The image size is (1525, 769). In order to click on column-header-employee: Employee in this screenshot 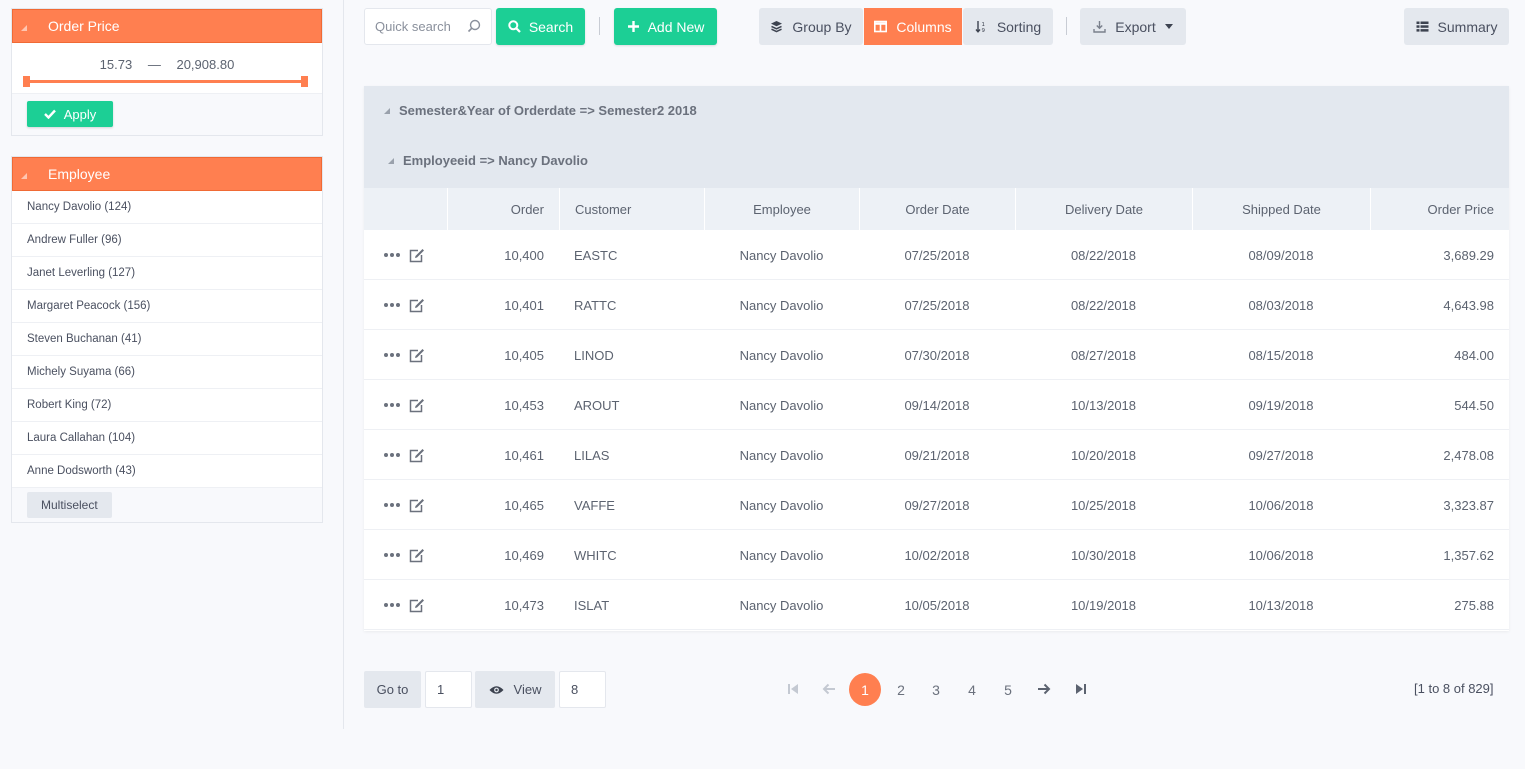, I will do `click(781, 209)`.